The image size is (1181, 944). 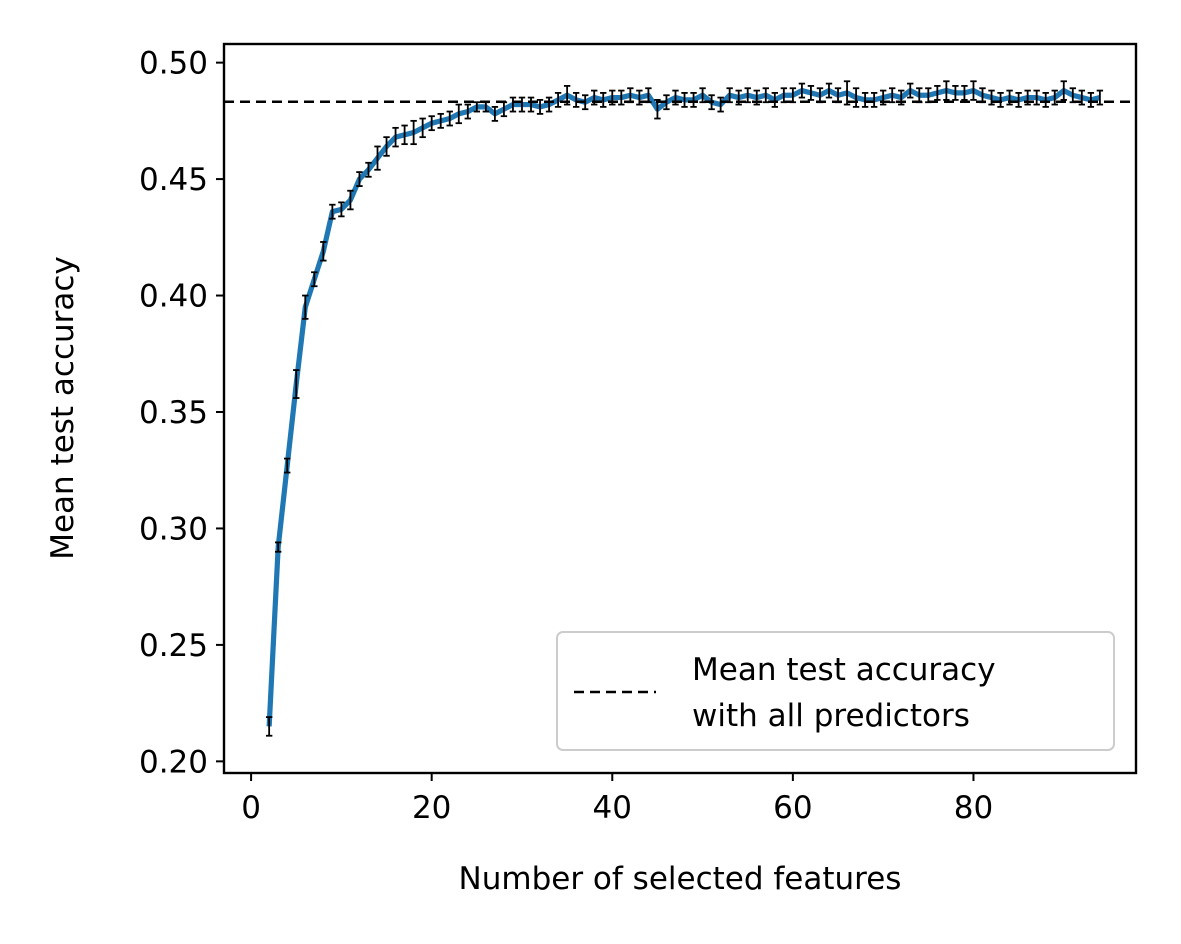 I want to click on y-tick-label: 0.45, so click(x=173, y=180).